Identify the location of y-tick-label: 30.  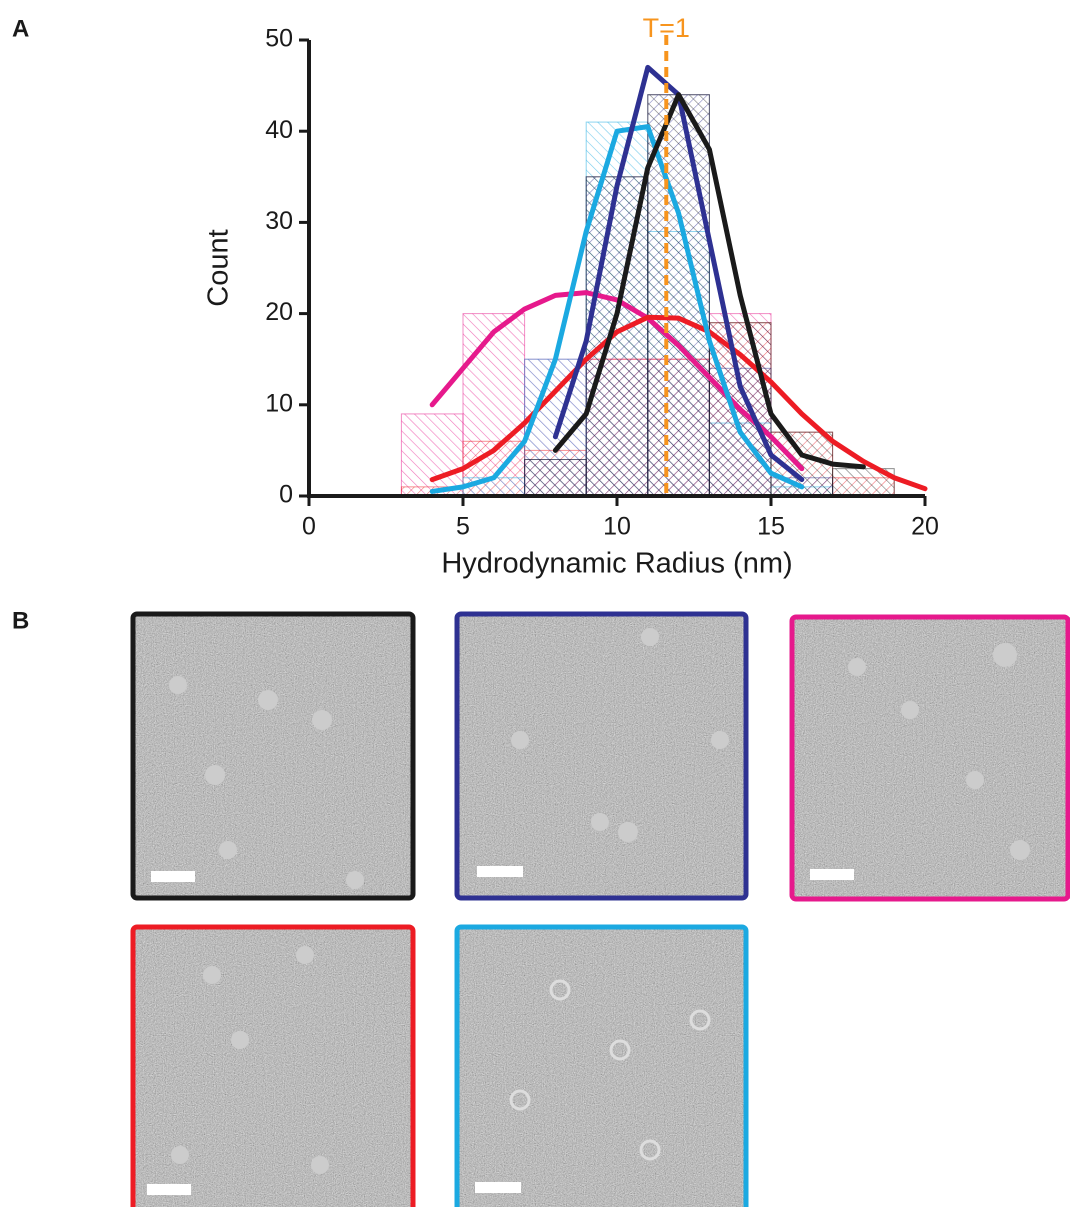
(279, 221).